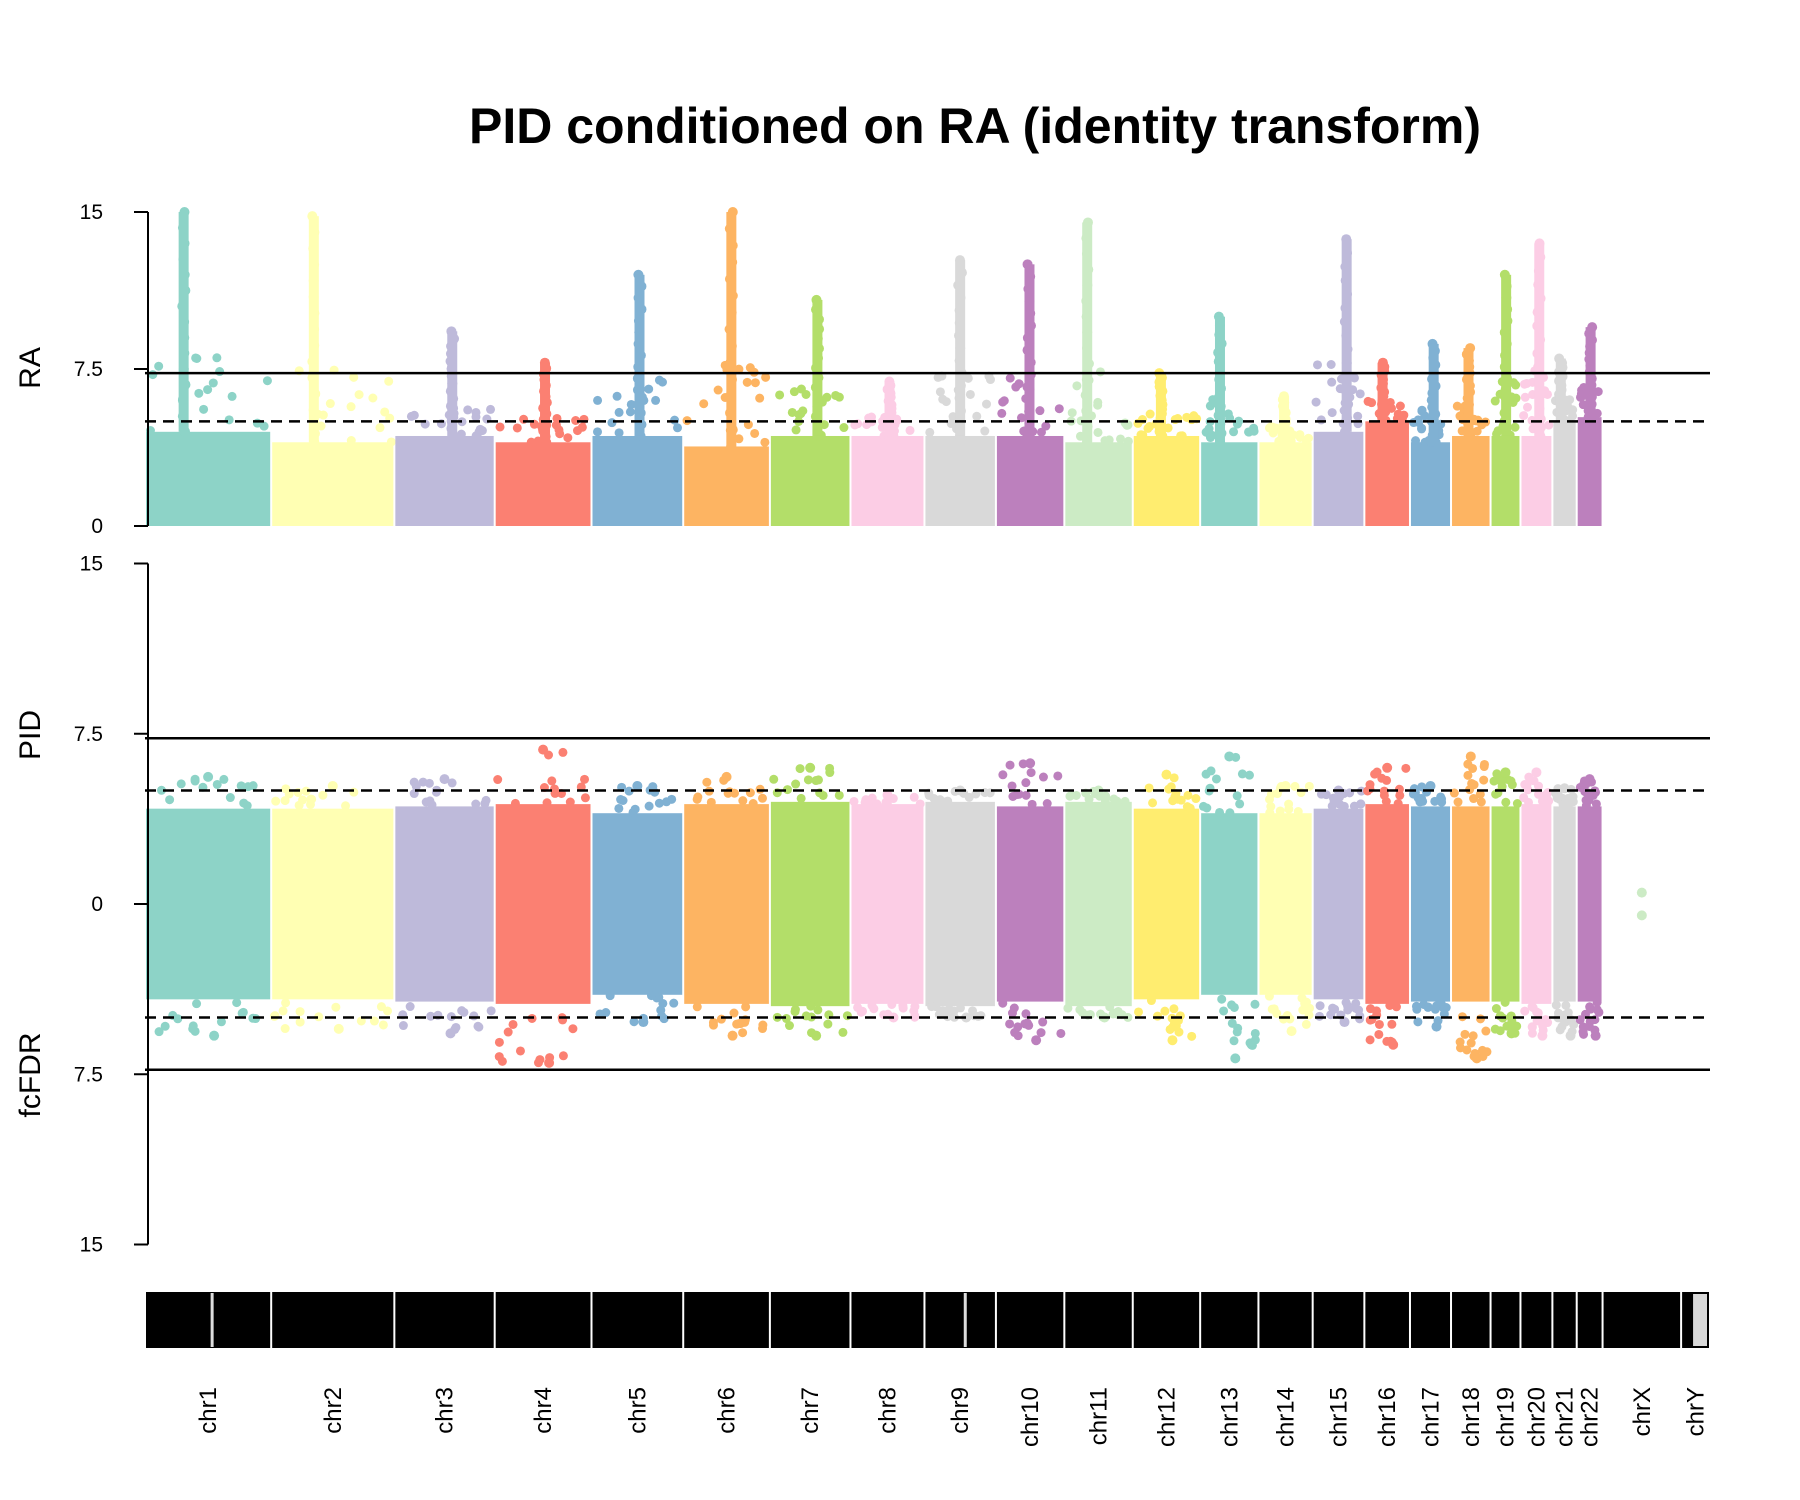 The width and height of the screenshot is (1800, 1500). What do you see at coordinates (889, 408) in the screenshot?
I see `ra-peak-chr8` at bounding box center [889, 408].